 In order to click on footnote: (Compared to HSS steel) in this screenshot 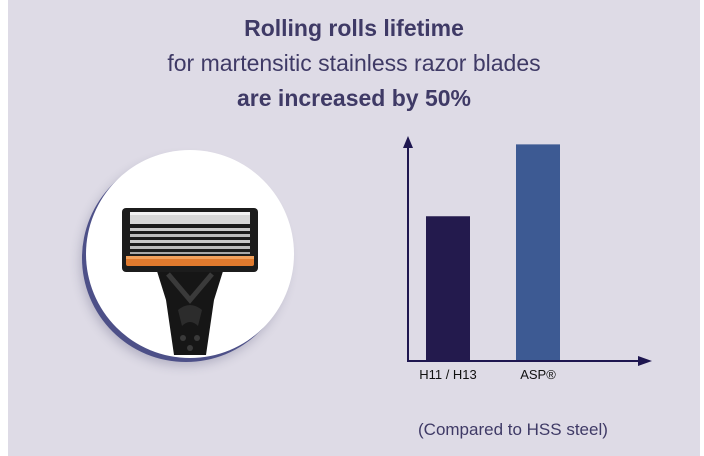, I will do `click(513, 429)`.